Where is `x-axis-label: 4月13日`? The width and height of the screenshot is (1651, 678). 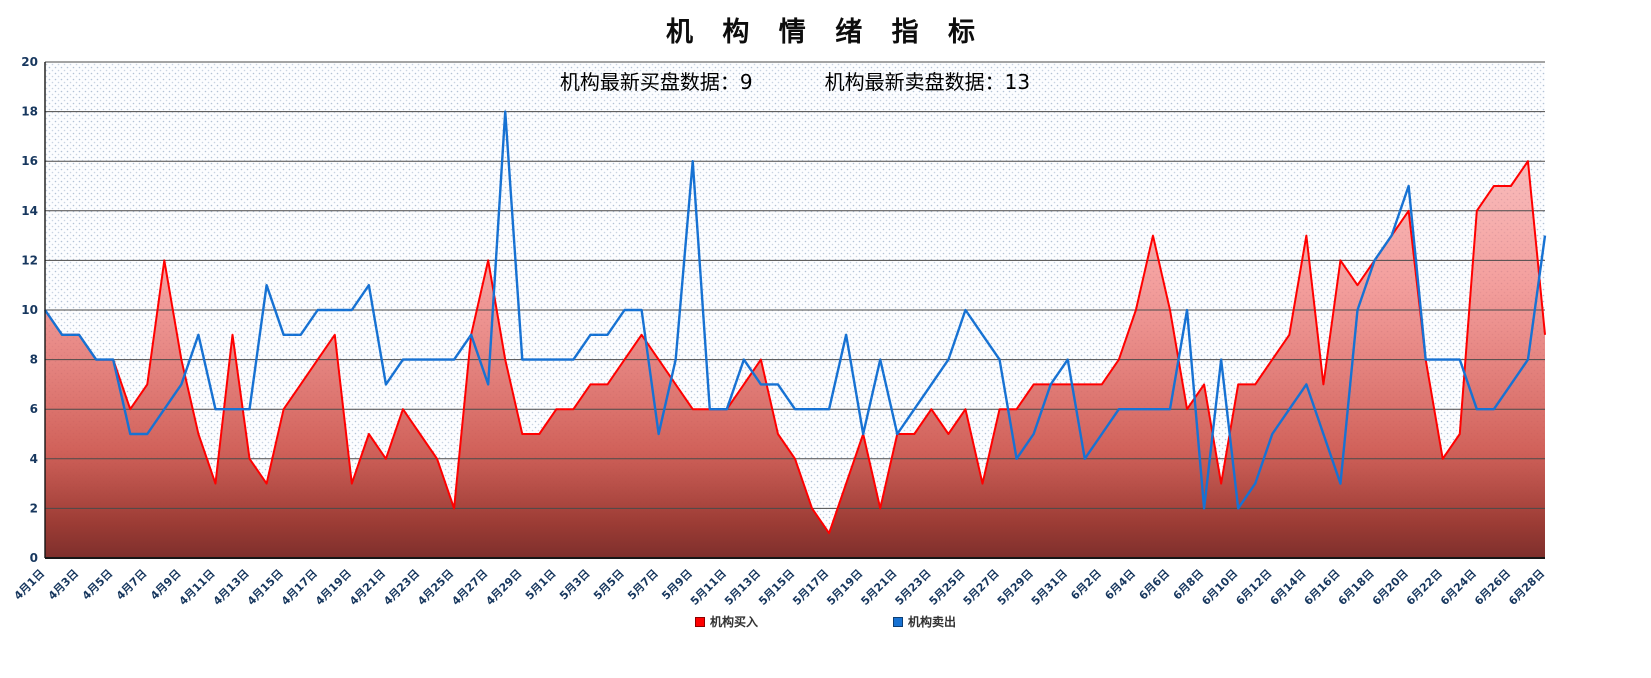 x-axis-label: 4月13日 is located at coordinates (231, 587).